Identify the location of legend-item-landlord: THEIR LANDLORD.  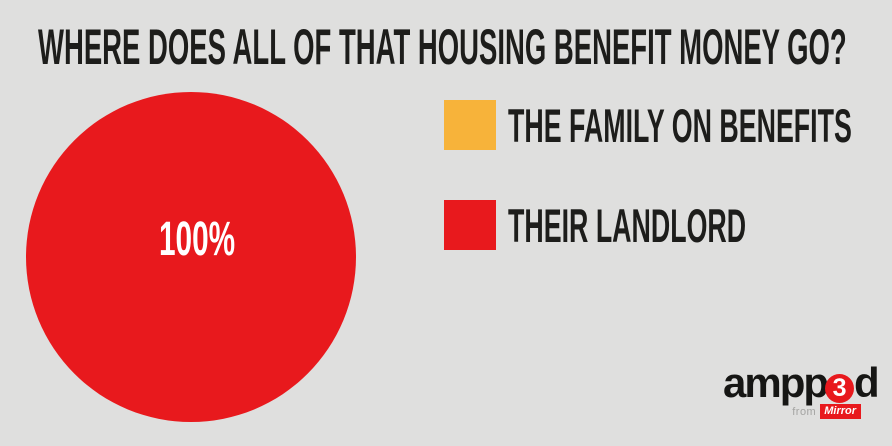
(668, 225).